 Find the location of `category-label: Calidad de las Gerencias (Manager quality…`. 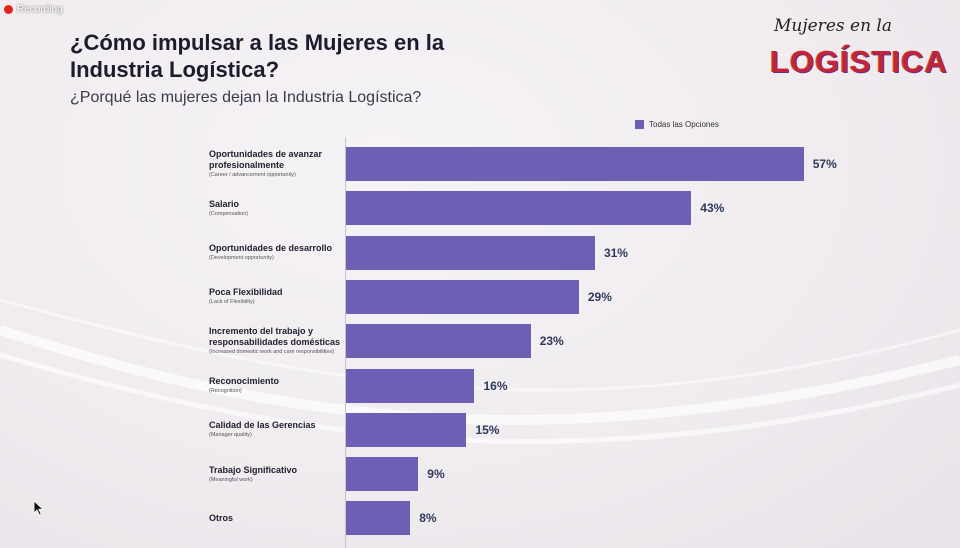

category-label: Calidad de las Gerencias (Manager quality… is located at coordinates (276, 429).